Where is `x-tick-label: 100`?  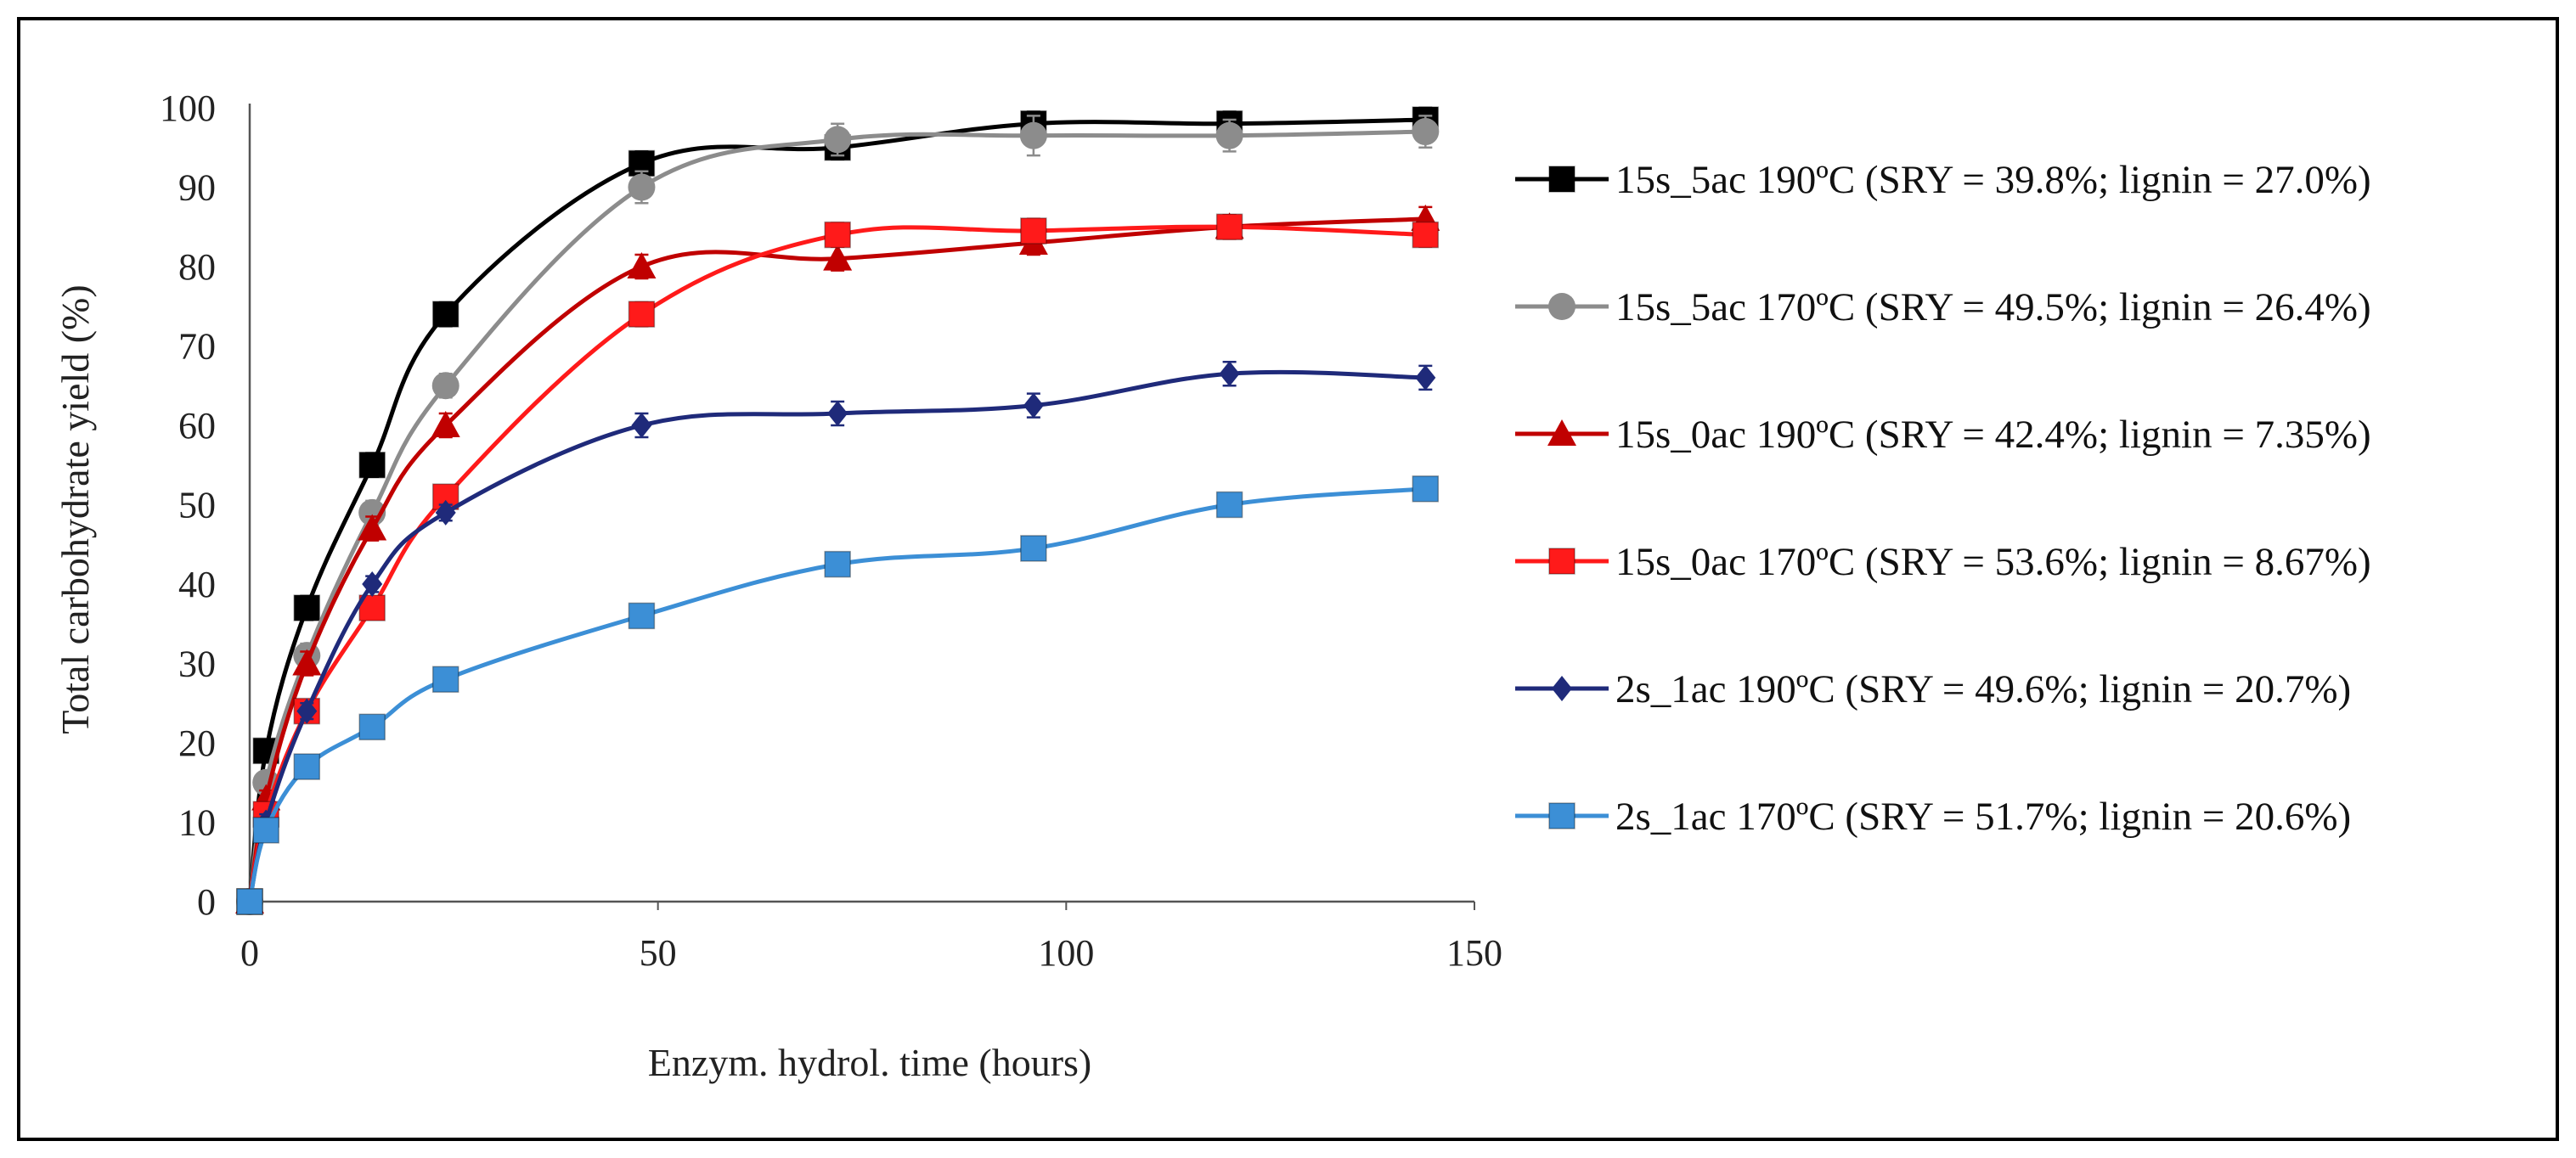
x-tick-label: 100 is located at coordinates (1066, 953).